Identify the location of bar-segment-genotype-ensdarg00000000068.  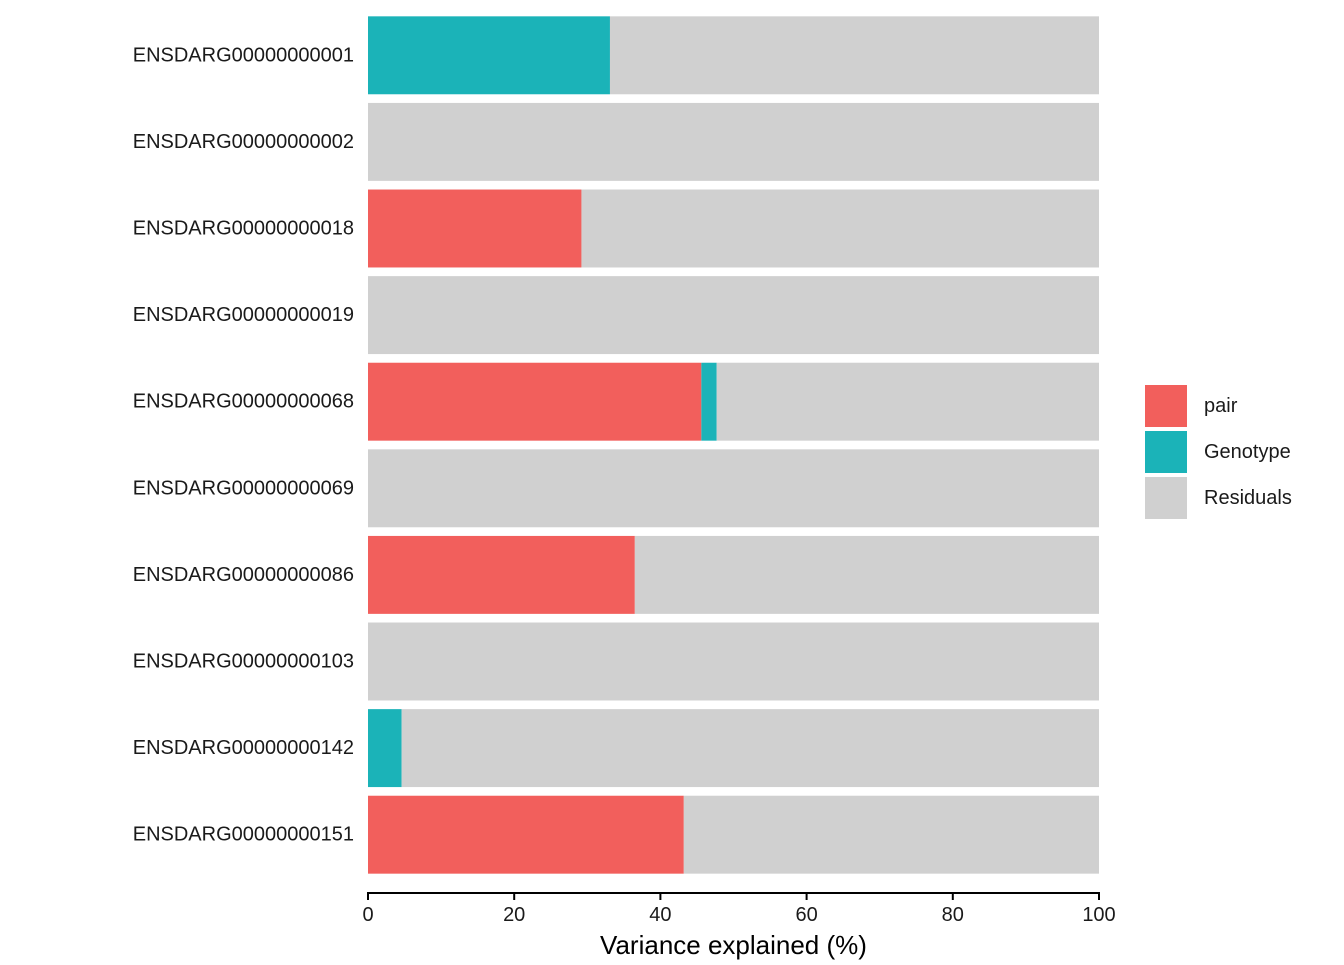
(709, 401).